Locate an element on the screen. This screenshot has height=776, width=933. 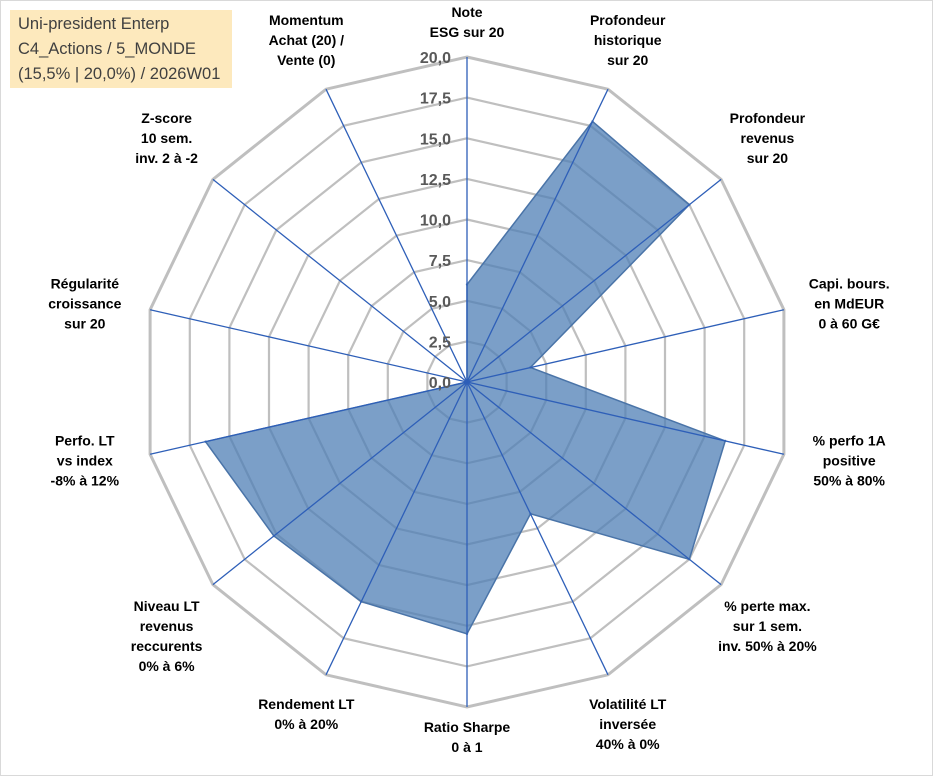
axis-label-line: -8% à 12% is located at coordinates (85, 481).